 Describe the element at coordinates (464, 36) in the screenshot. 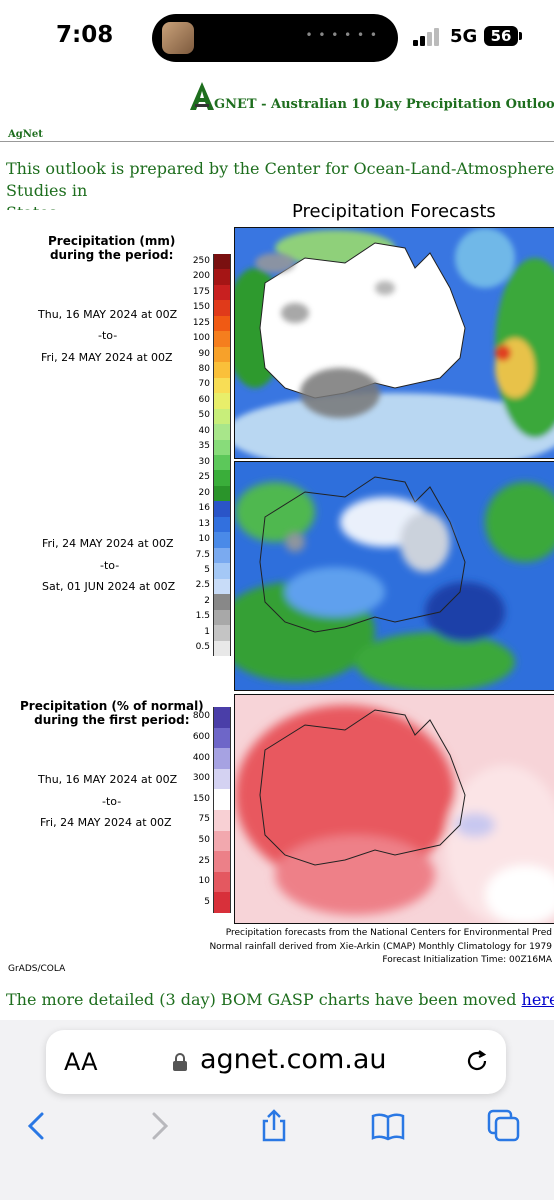

I see `network-type: 5G` at that location.